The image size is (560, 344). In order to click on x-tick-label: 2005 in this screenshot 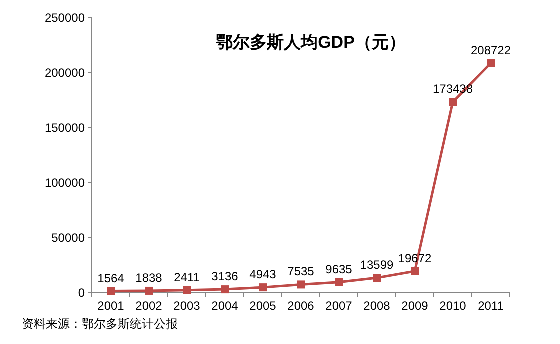, I will do `click(263, 306)`.